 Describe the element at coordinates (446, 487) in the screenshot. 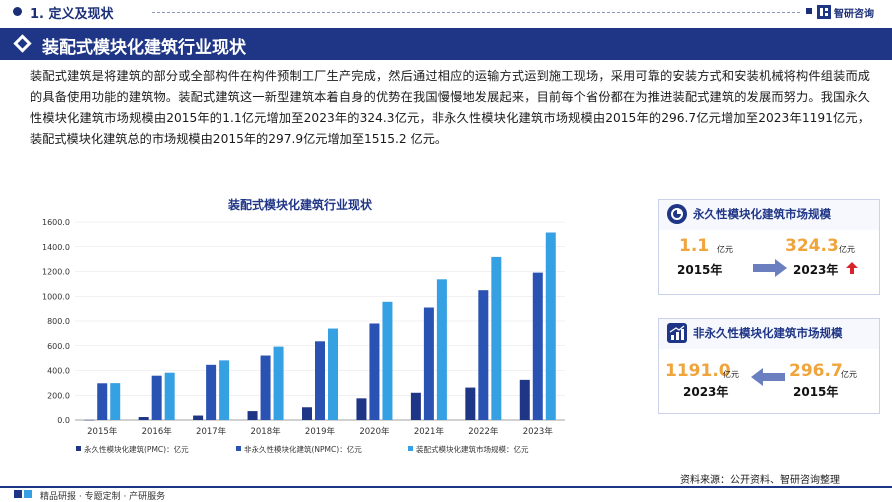

I see `footer-divider` at that location.